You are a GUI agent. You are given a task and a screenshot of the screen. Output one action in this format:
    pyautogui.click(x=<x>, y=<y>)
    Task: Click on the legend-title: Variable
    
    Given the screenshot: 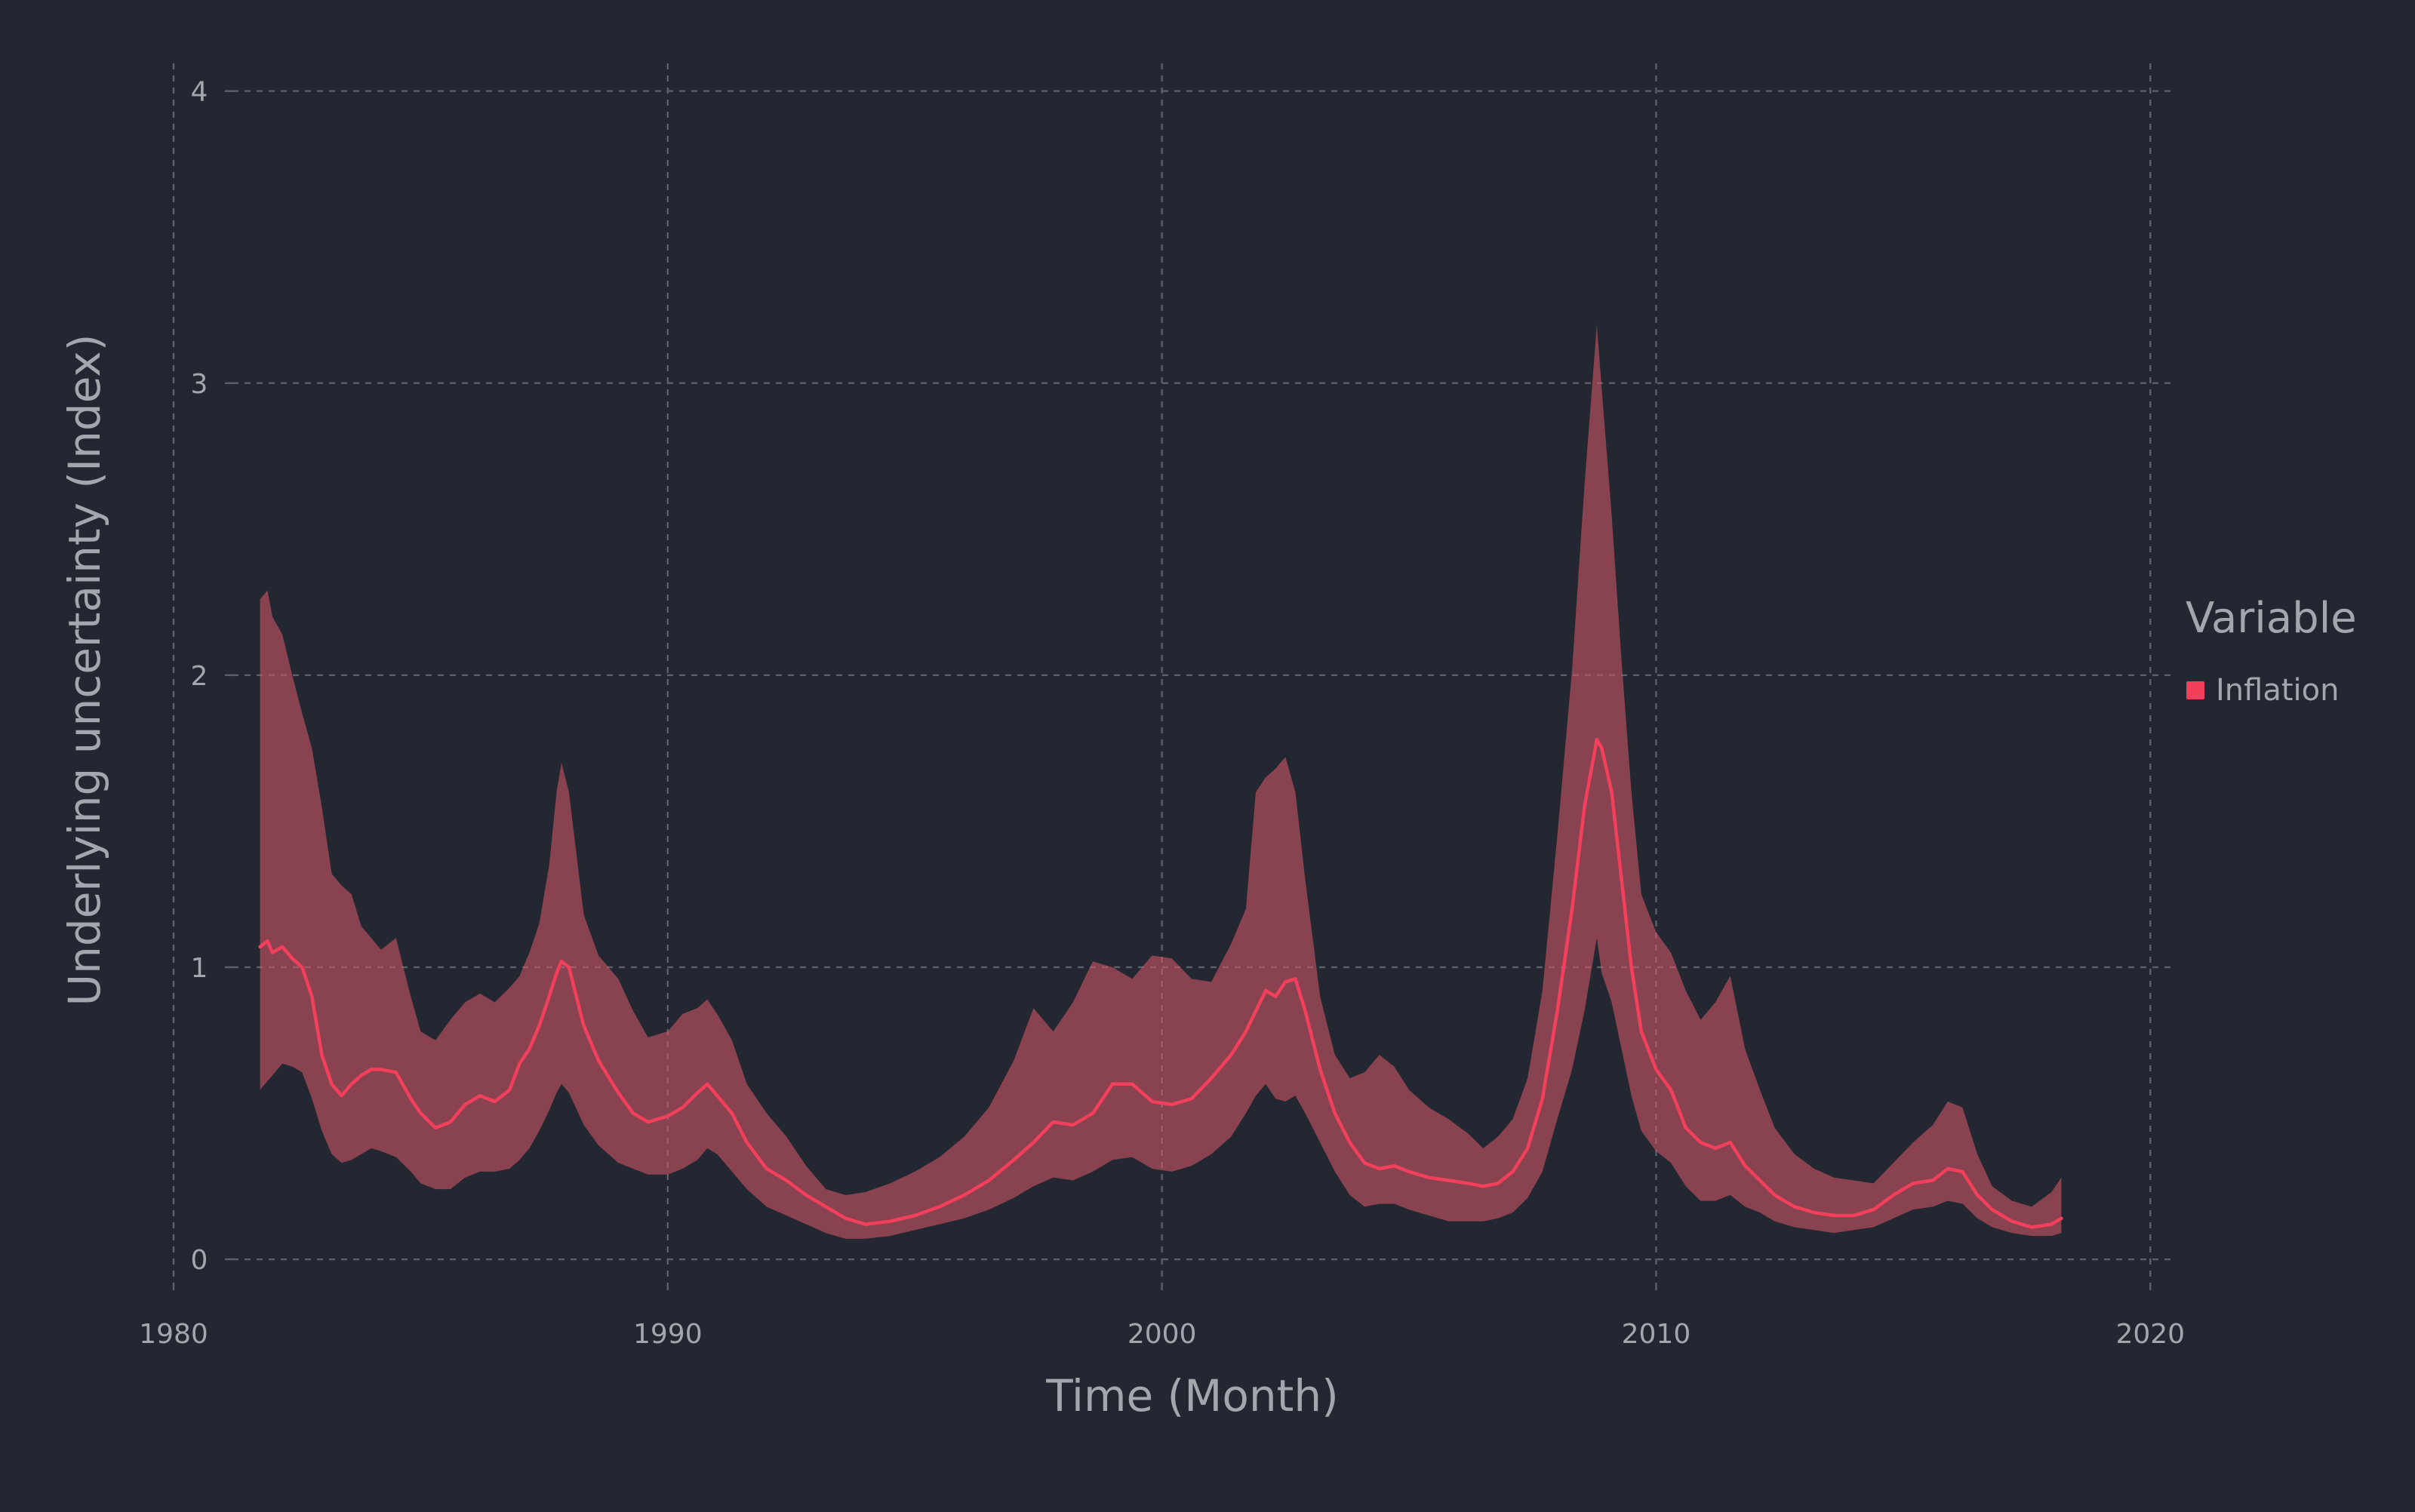 What is the action you would take?
    pyautogui.click(x=2271, y=618)
    